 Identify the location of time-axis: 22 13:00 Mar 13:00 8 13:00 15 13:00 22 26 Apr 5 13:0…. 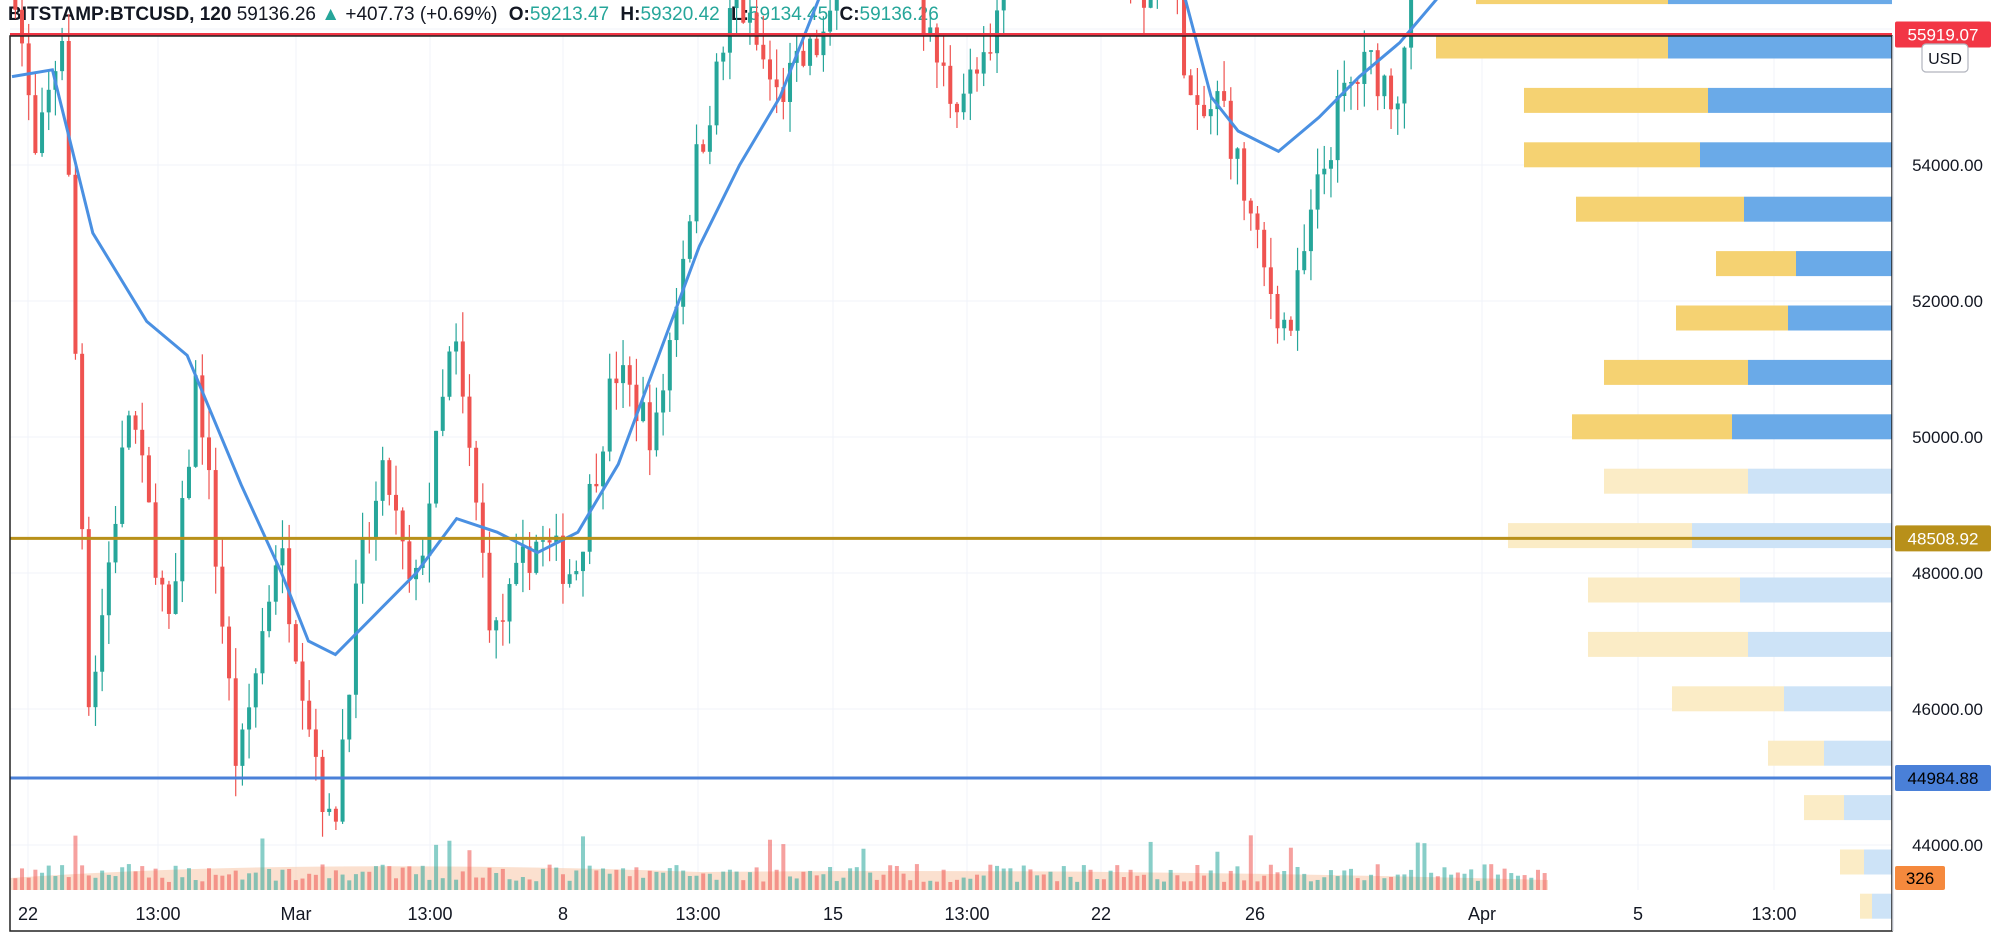
(907, 914).